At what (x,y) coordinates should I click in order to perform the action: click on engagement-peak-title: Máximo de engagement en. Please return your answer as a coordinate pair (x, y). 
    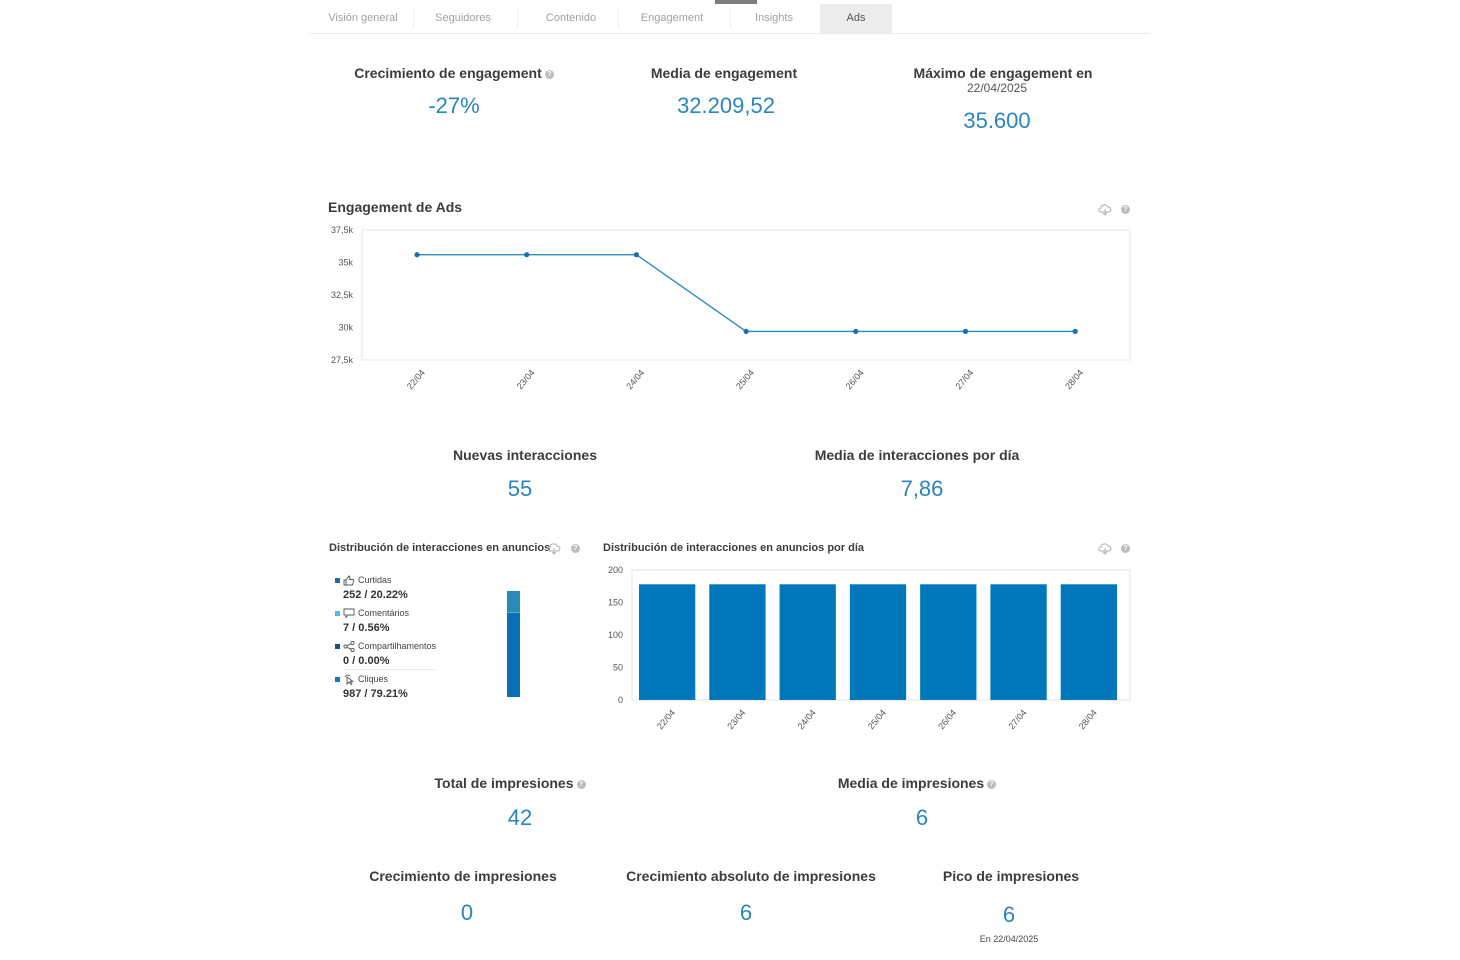
    Looking at the image, I should click on (1003, 73).